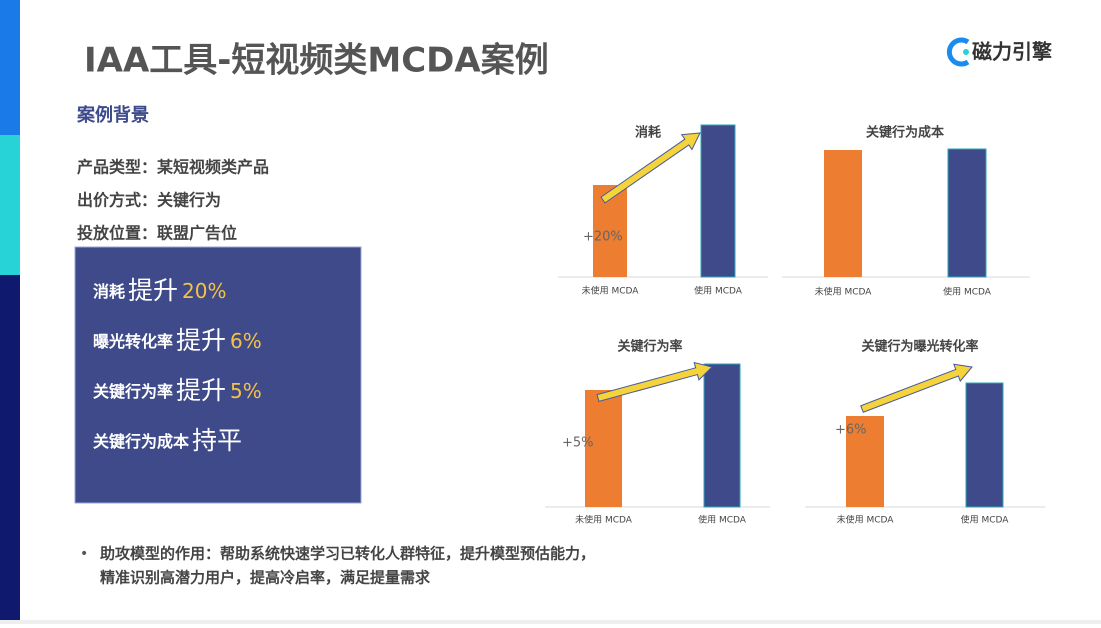 The image size is (1101, 628). Describe the element at coordinates (649, 347) in the screenshot. I see `chart-title: 关键行为率` at that location.